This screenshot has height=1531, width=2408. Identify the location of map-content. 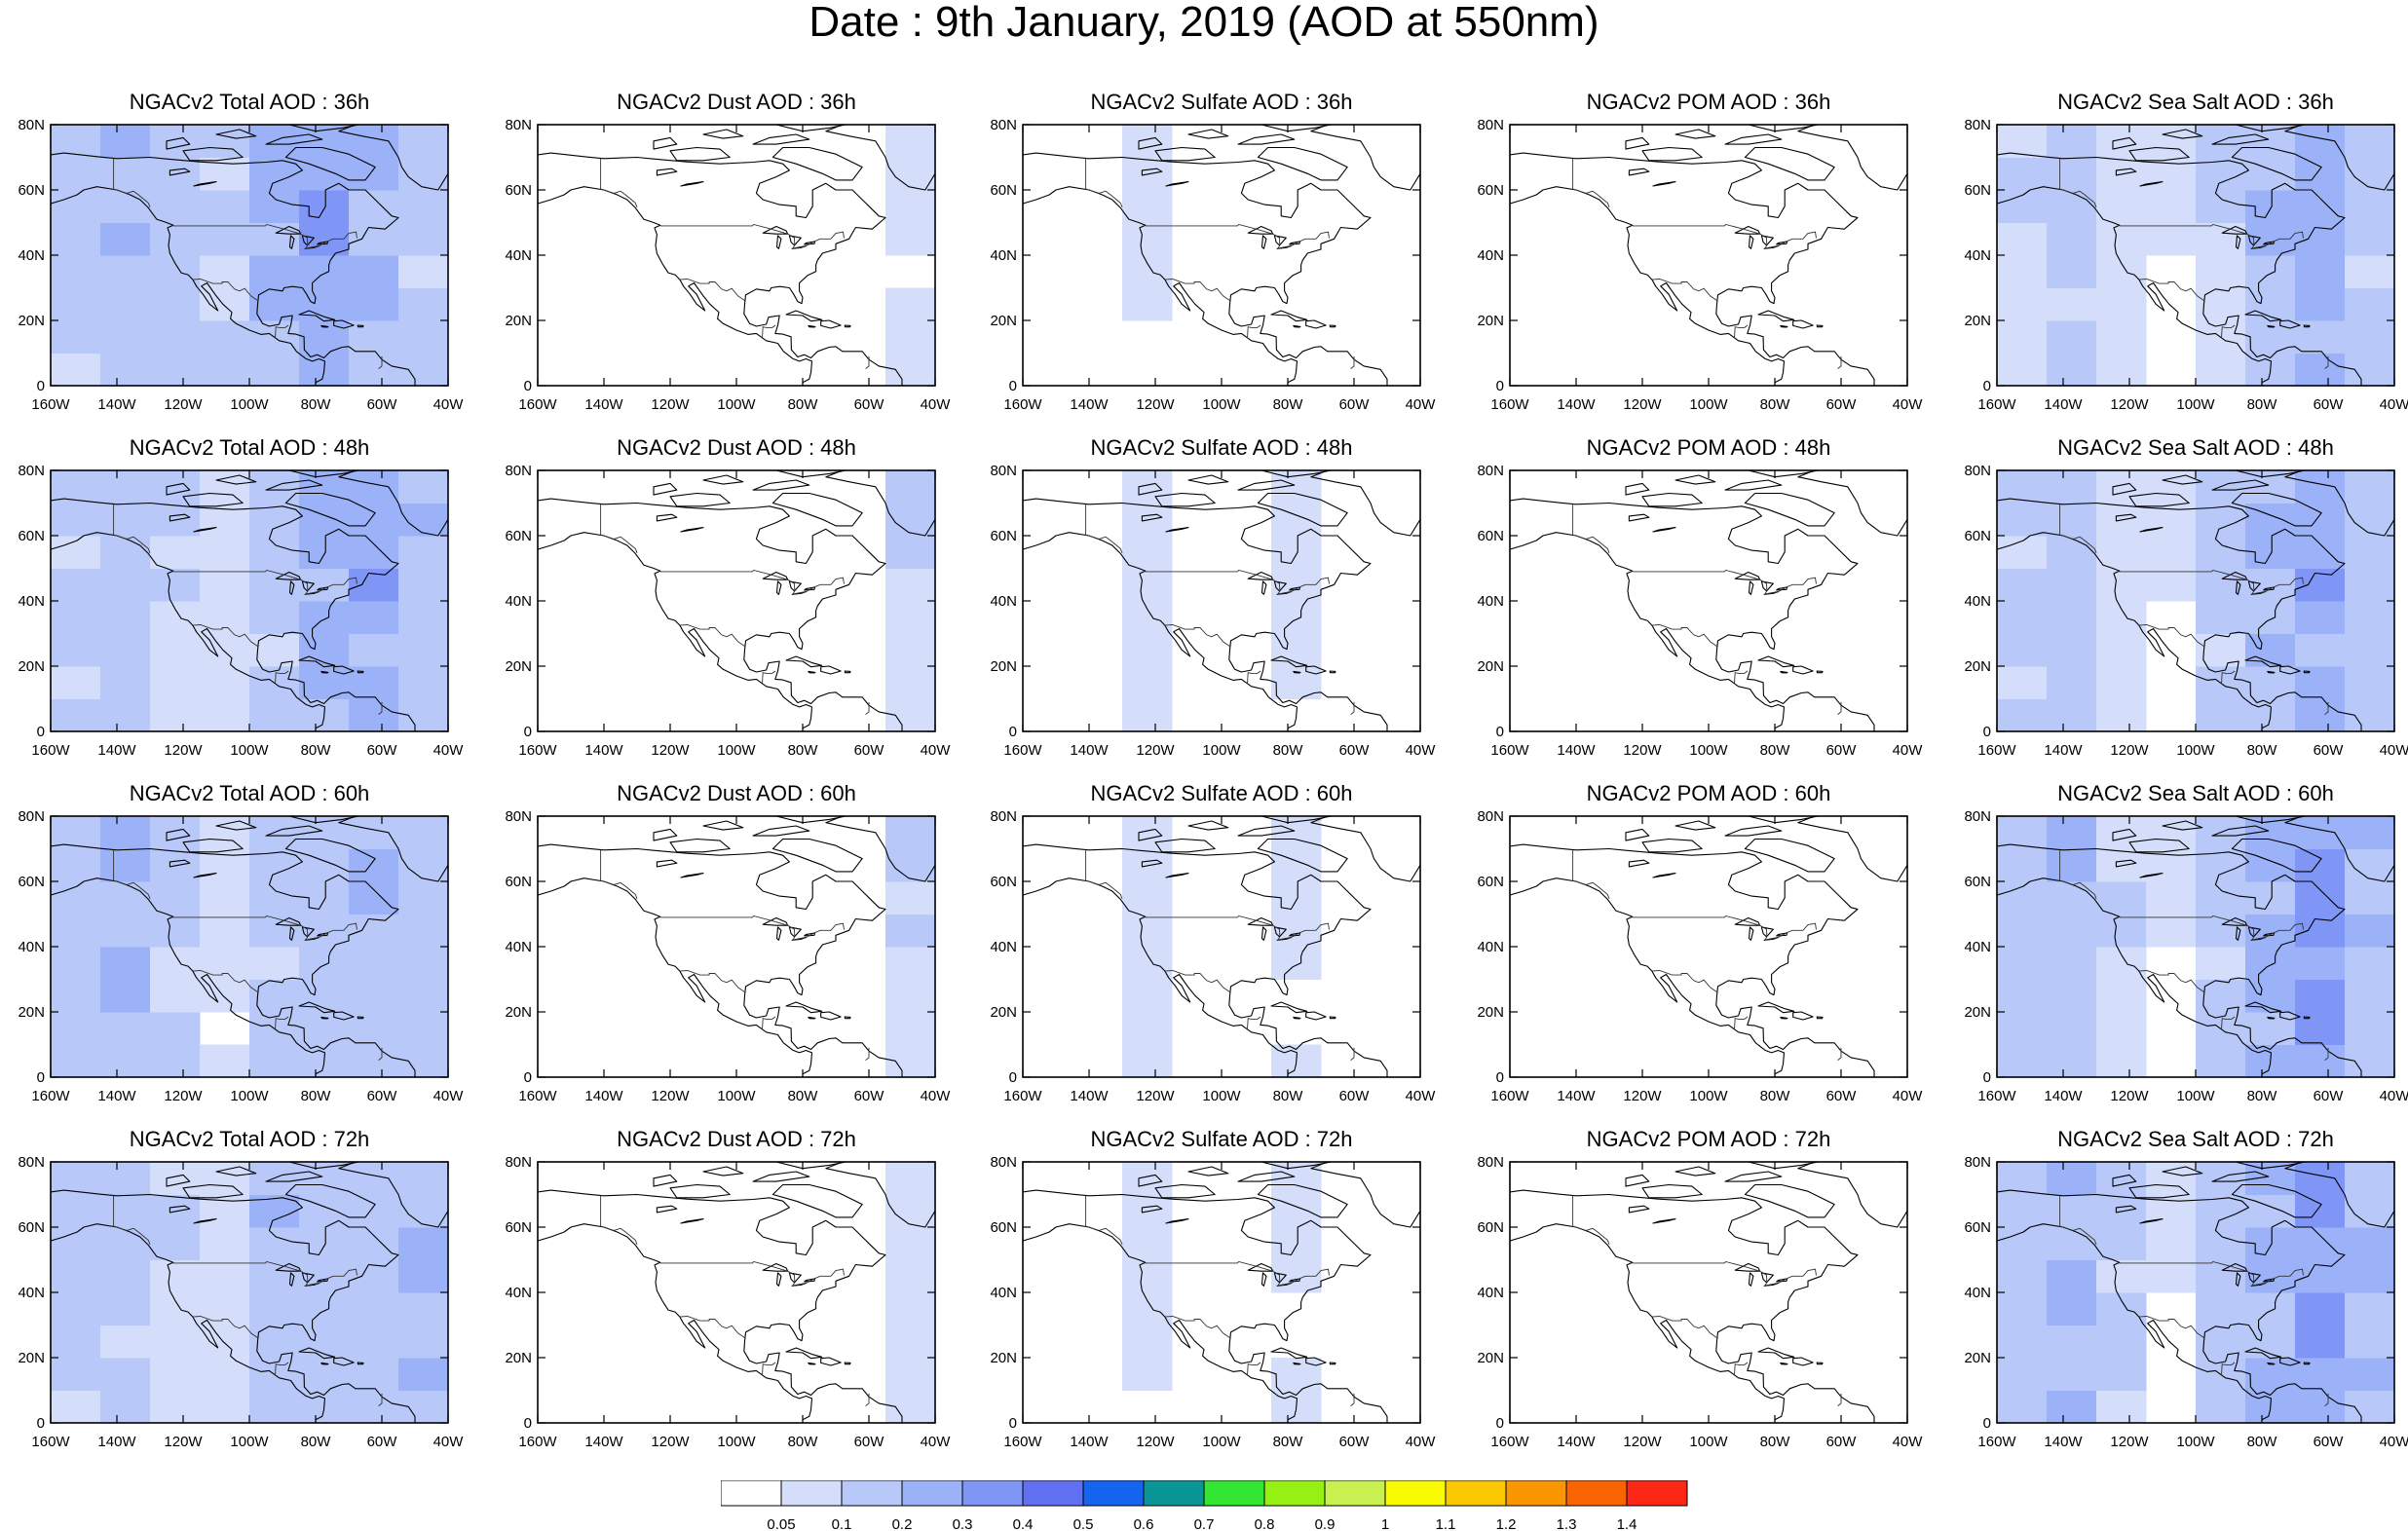
(249, 946).